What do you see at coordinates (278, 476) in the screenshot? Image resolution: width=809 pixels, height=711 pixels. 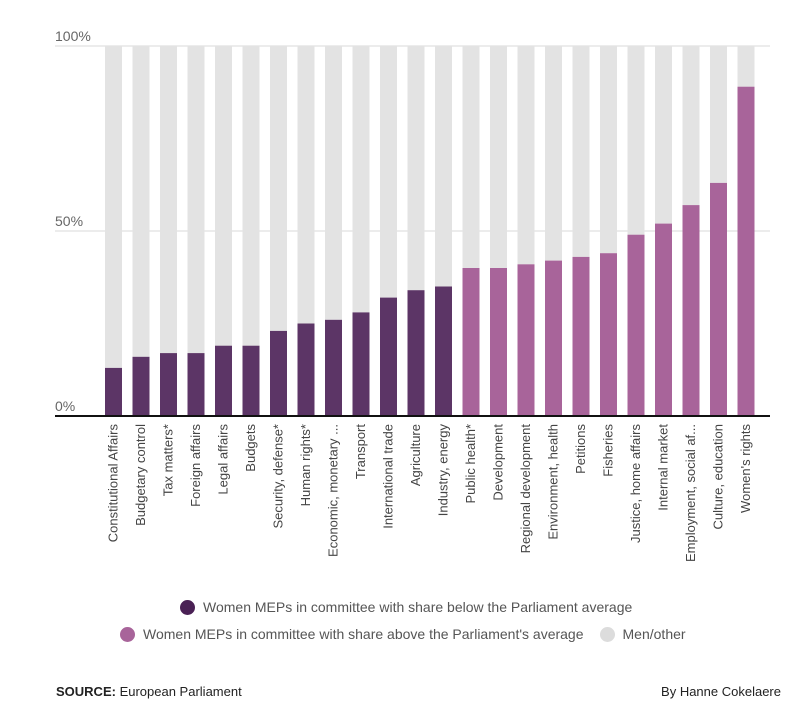 I see `x-tick-label: Security, defense*` at bounding box center [278, 476].